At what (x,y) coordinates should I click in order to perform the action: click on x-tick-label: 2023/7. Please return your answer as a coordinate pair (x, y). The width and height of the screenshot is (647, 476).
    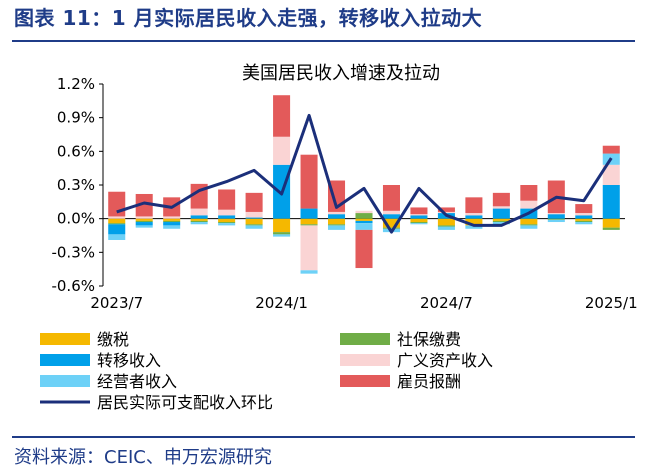
    Looking at the image, I should click on (116, 303).